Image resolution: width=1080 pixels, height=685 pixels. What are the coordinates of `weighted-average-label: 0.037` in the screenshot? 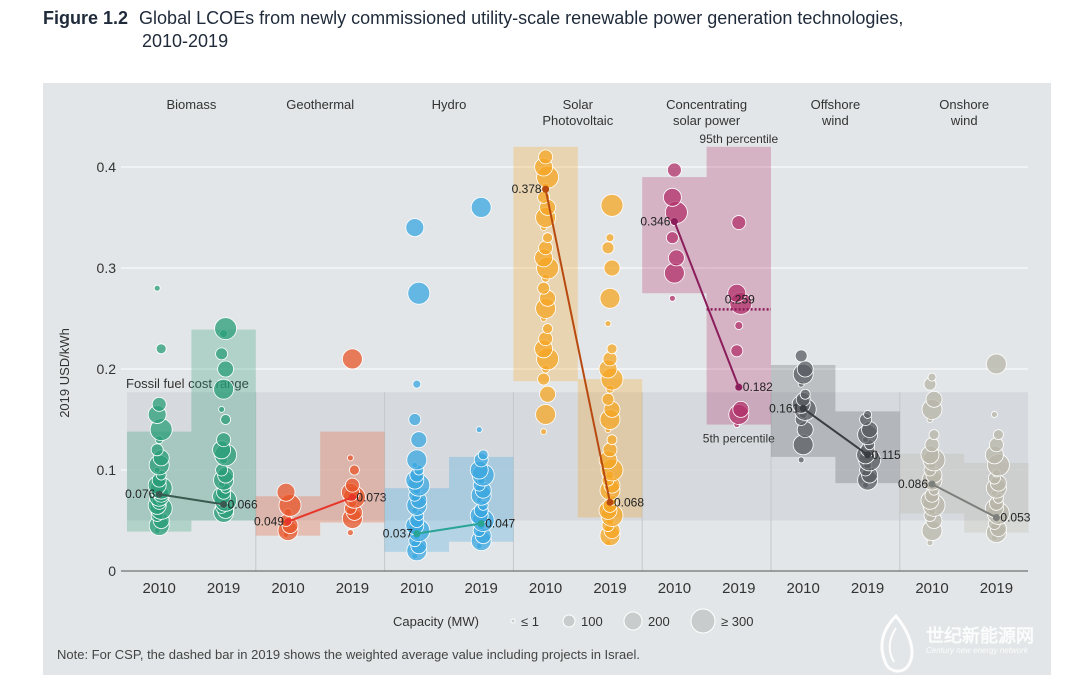 It's located at (398, 534).